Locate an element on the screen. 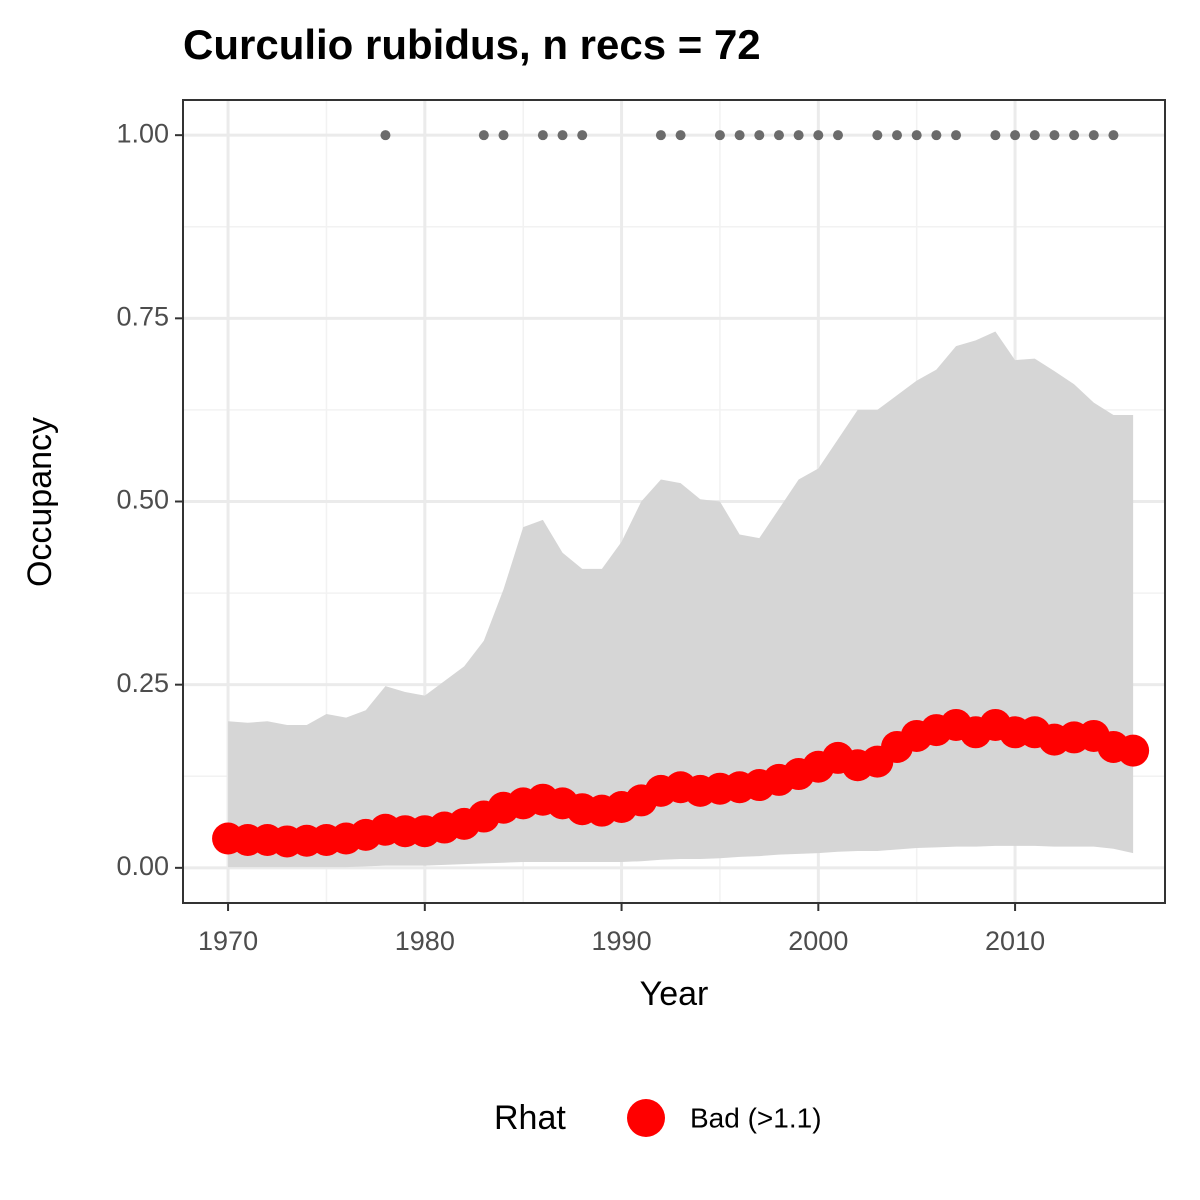 The width and height of the screenshot is (1200, 1200). chart-title: Curculio rubidus, n recs = 72 is located at coordinates (472, 44).